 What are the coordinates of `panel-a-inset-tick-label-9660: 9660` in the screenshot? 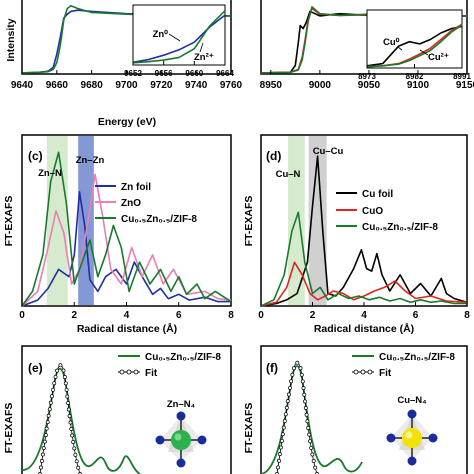 It's located at (194, 73).